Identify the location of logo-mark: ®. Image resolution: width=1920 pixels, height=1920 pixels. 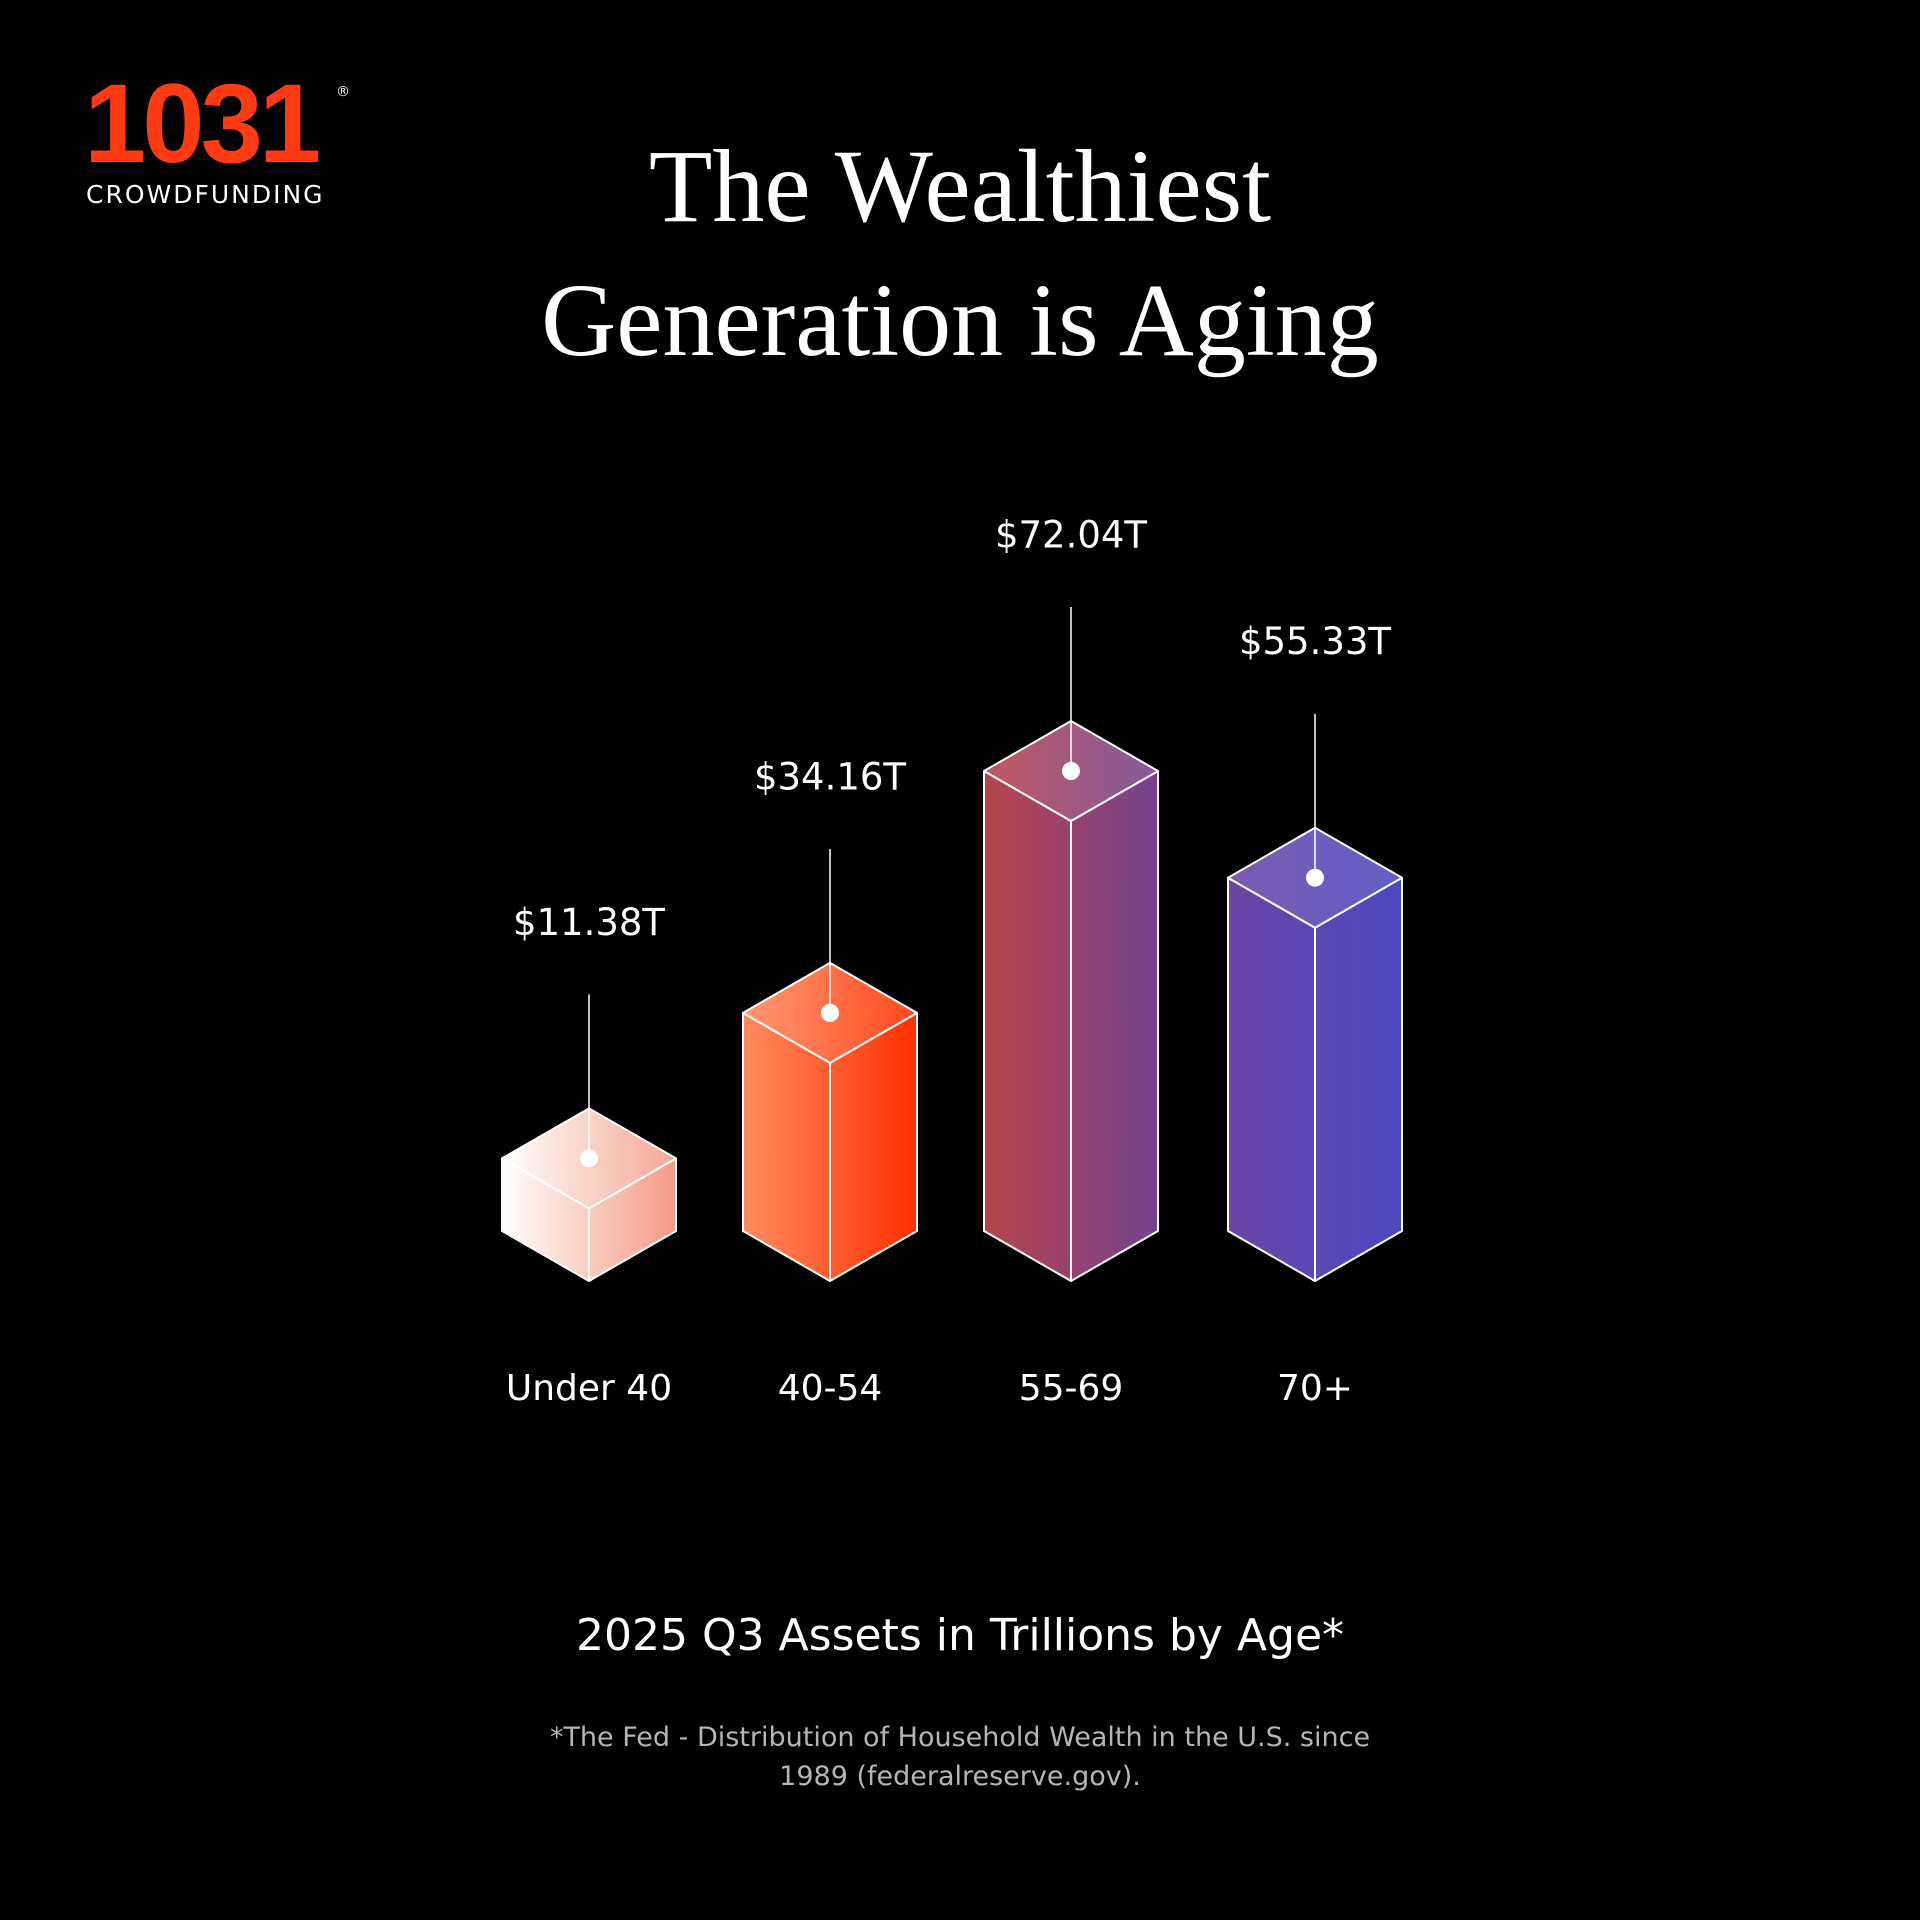
(343, 92).